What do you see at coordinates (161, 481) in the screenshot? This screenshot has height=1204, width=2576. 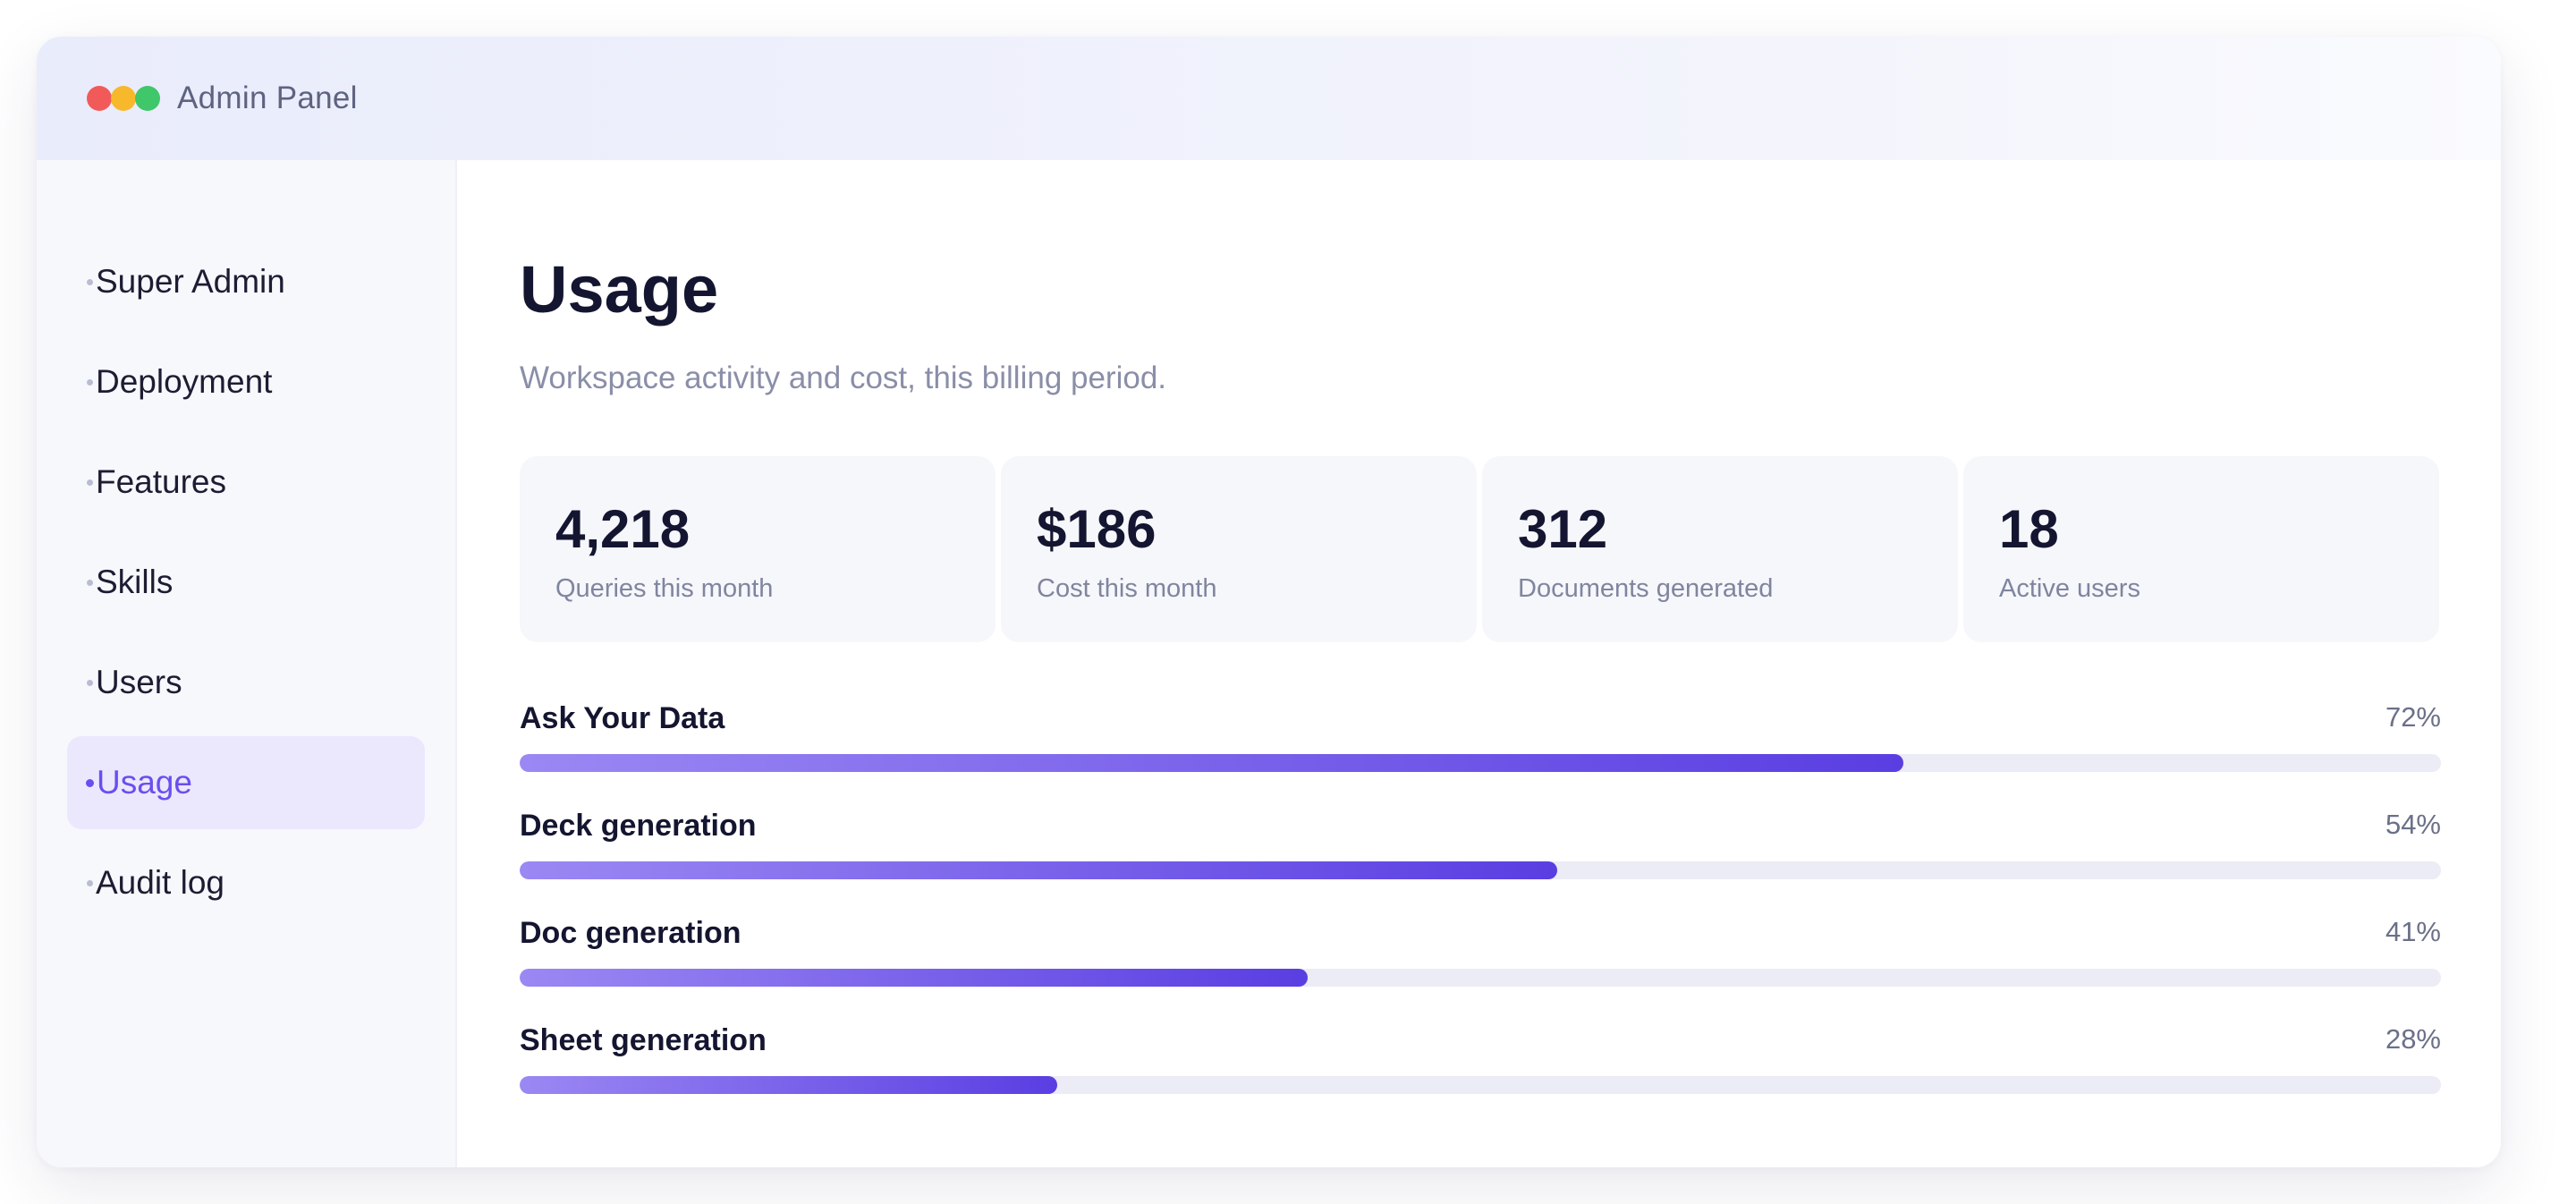 I see `sidebar-item-label: Features` at bounding box center [161, 481].